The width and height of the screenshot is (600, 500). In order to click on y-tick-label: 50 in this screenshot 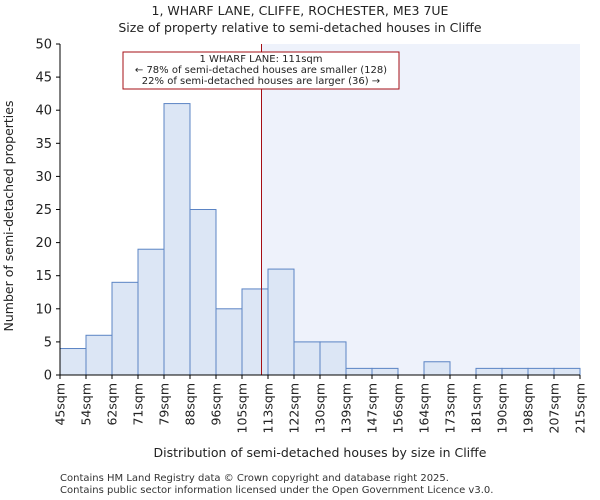, I will do `click(43, 45)`.